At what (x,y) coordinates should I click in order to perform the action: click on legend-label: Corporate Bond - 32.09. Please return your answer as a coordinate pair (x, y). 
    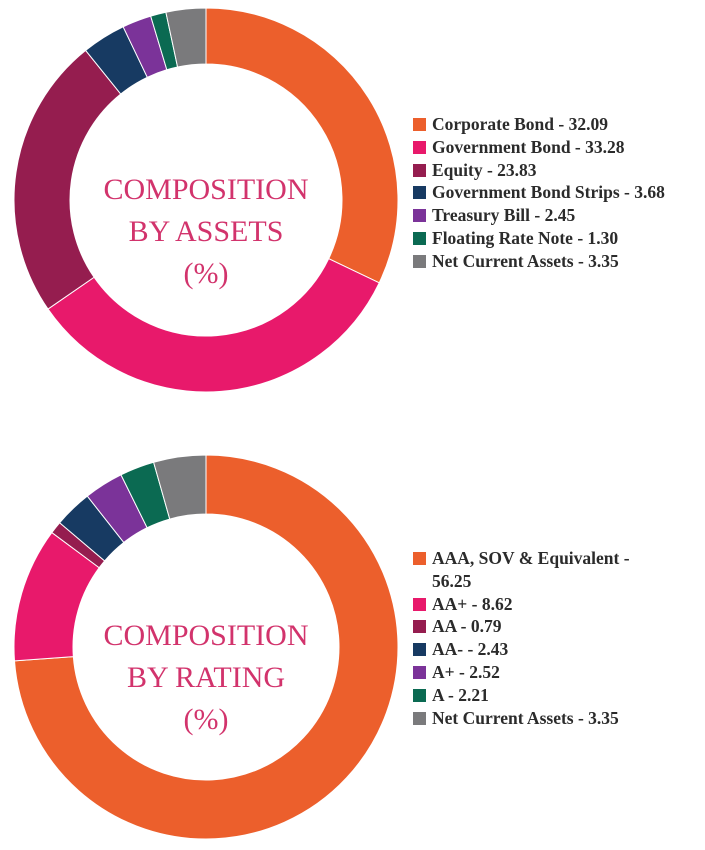
    Looking at the image, I should click on (520, 124).